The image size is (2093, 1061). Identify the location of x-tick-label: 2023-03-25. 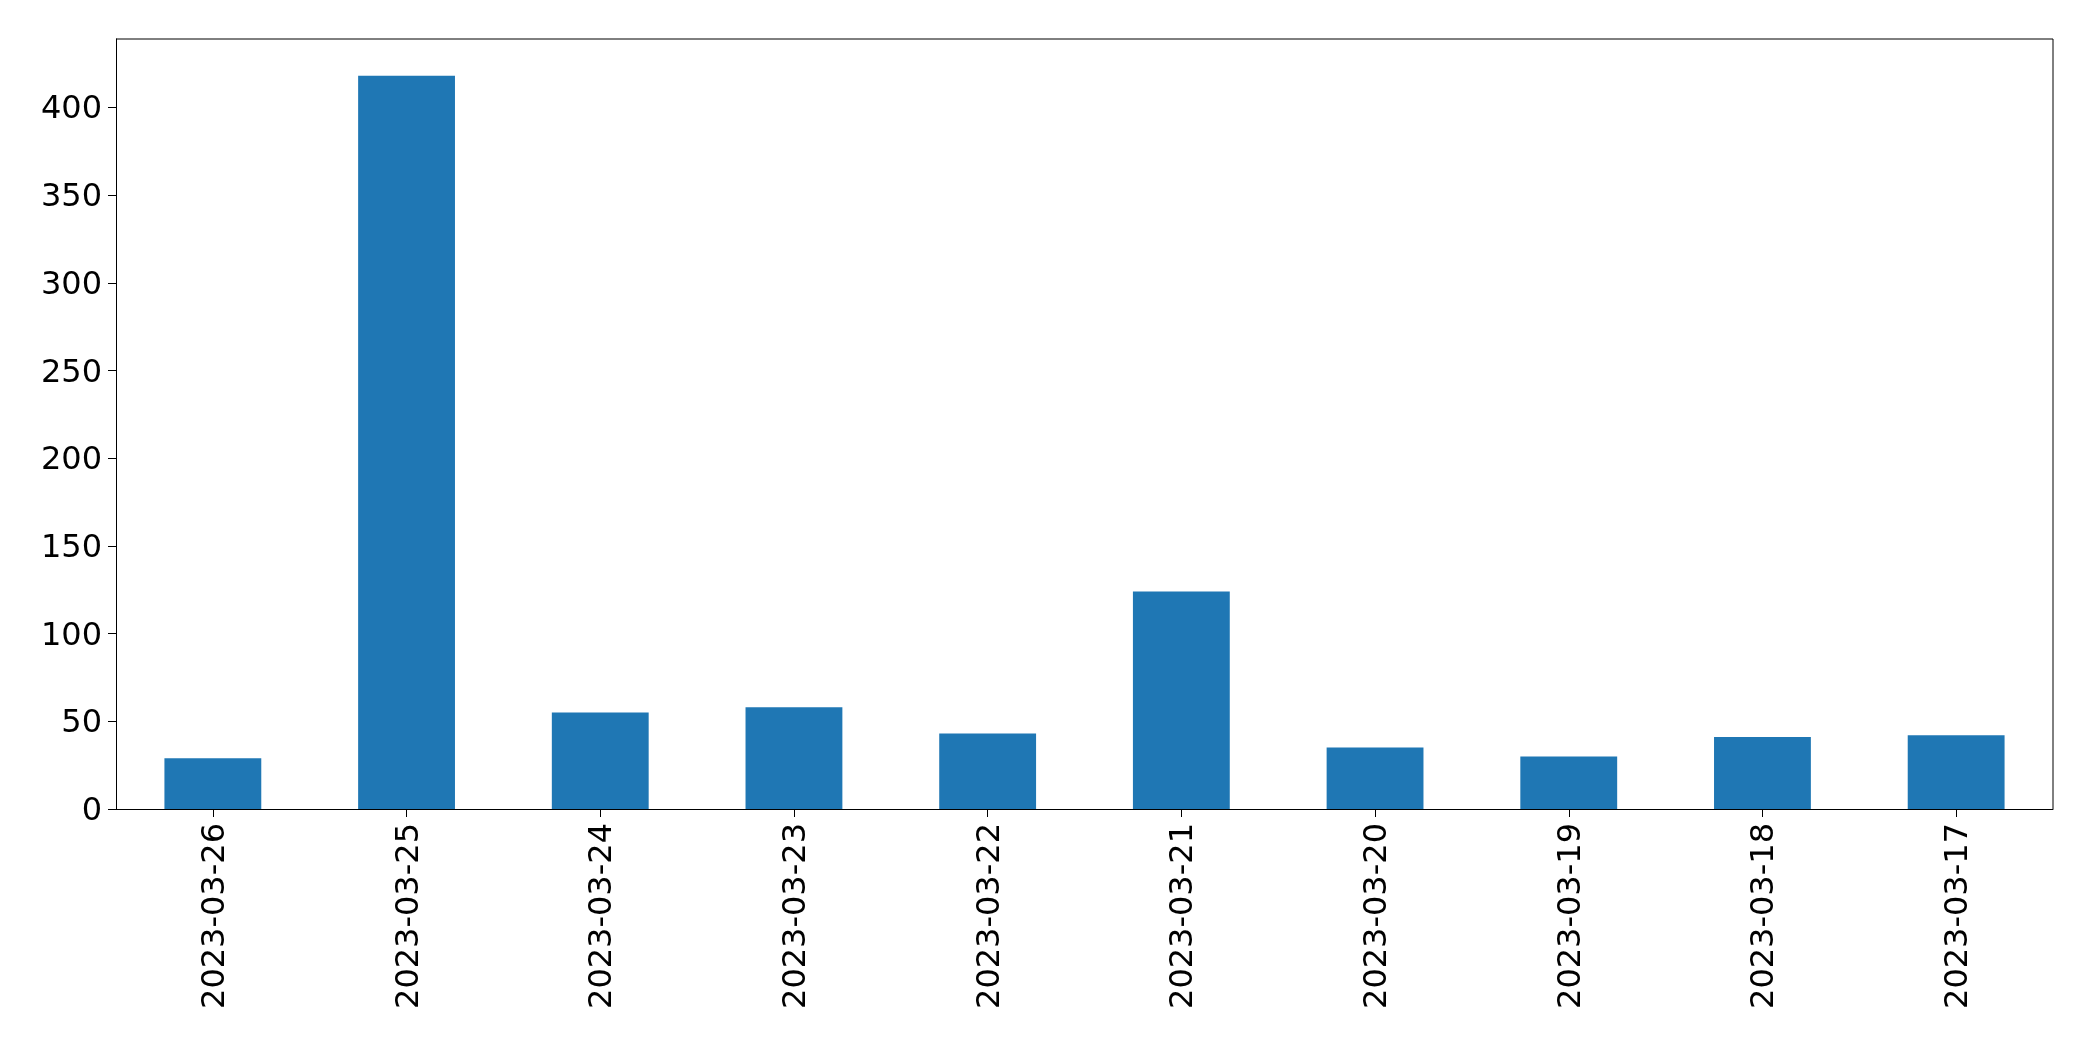
(406, 916).